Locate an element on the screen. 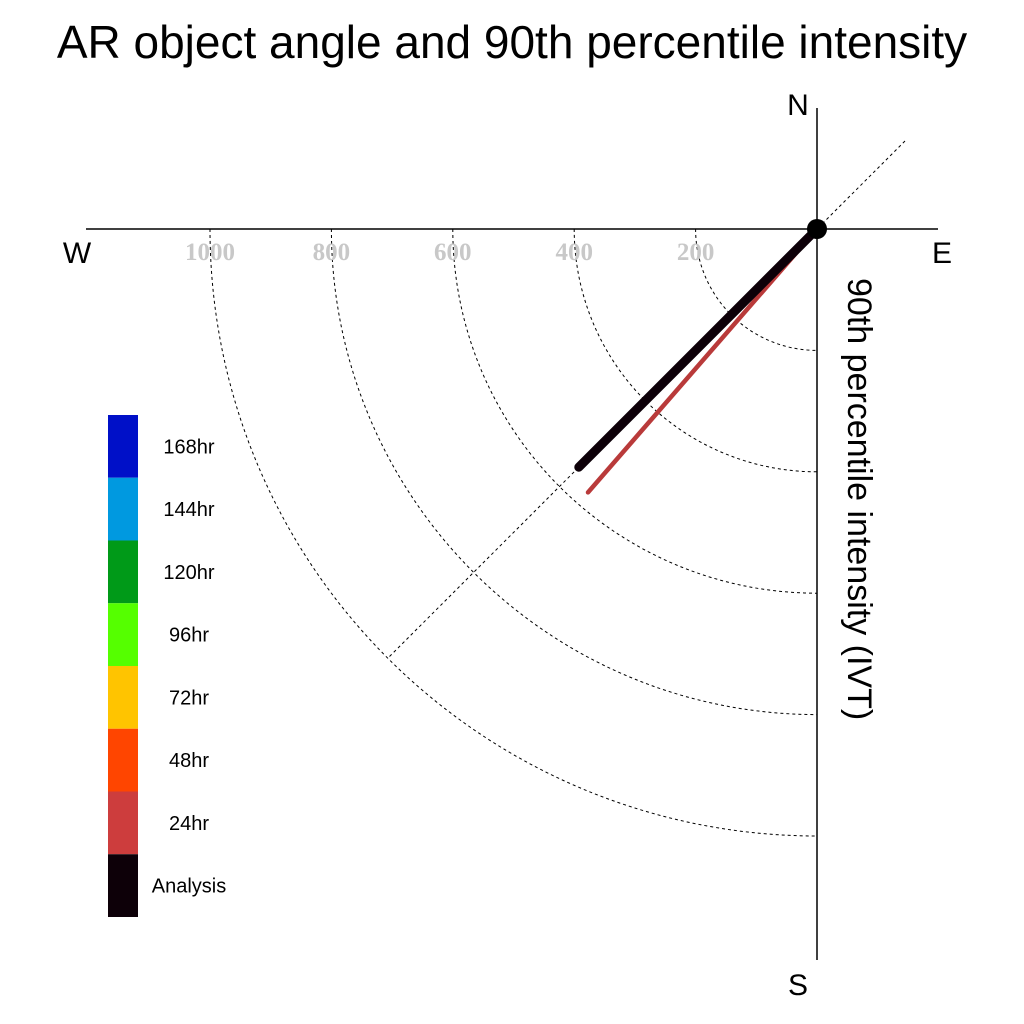 The height and width of the screenshot is (1024, 1024). origin-marker is located at coordinates (817, 229).